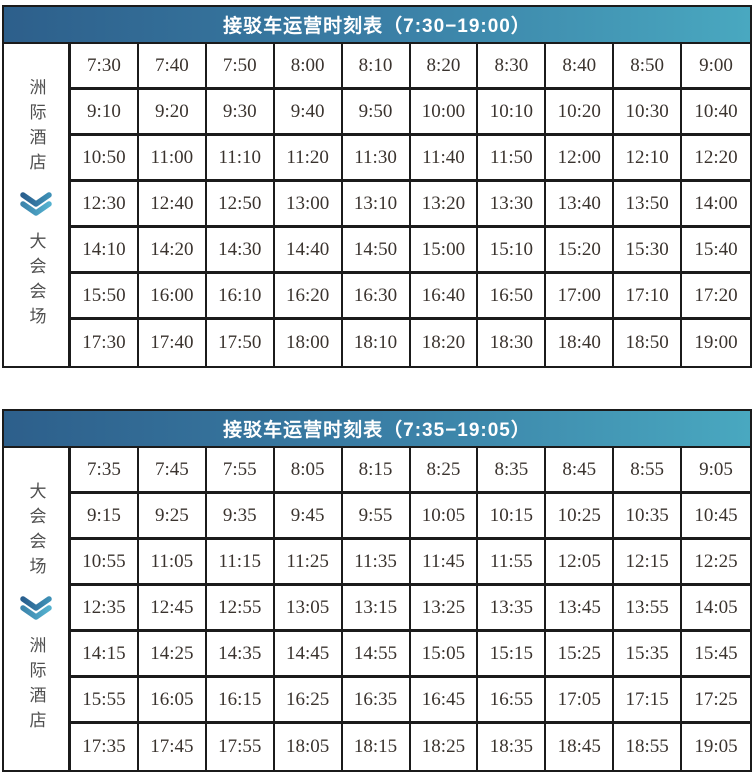 Image resolution: width=754 pixels, height=772 pixels. I want to click on timetable-title: 接驳车运营时刻表（7:35−19:05）, so click(377, 430).